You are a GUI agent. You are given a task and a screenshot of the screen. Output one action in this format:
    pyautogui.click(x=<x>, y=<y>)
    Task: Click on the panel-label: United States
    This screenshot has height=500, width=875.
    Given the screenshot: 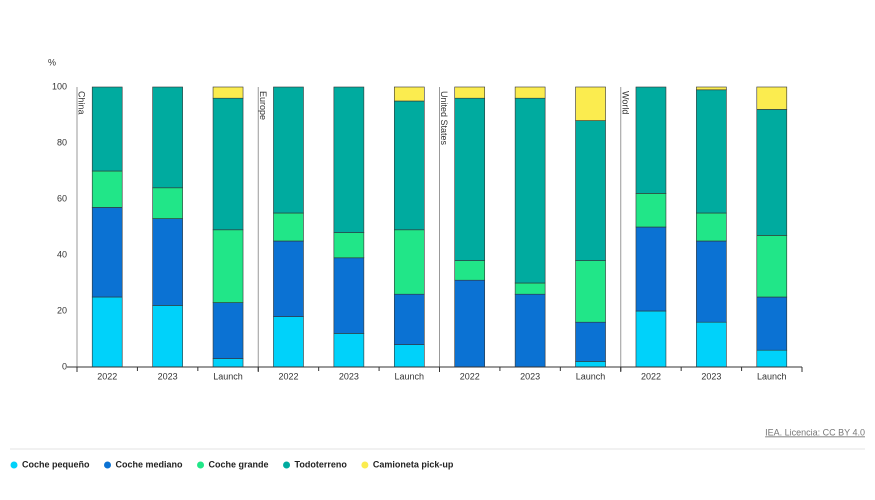 What is the action you would take?
    pyautogui.click(x=444, y=118)
    